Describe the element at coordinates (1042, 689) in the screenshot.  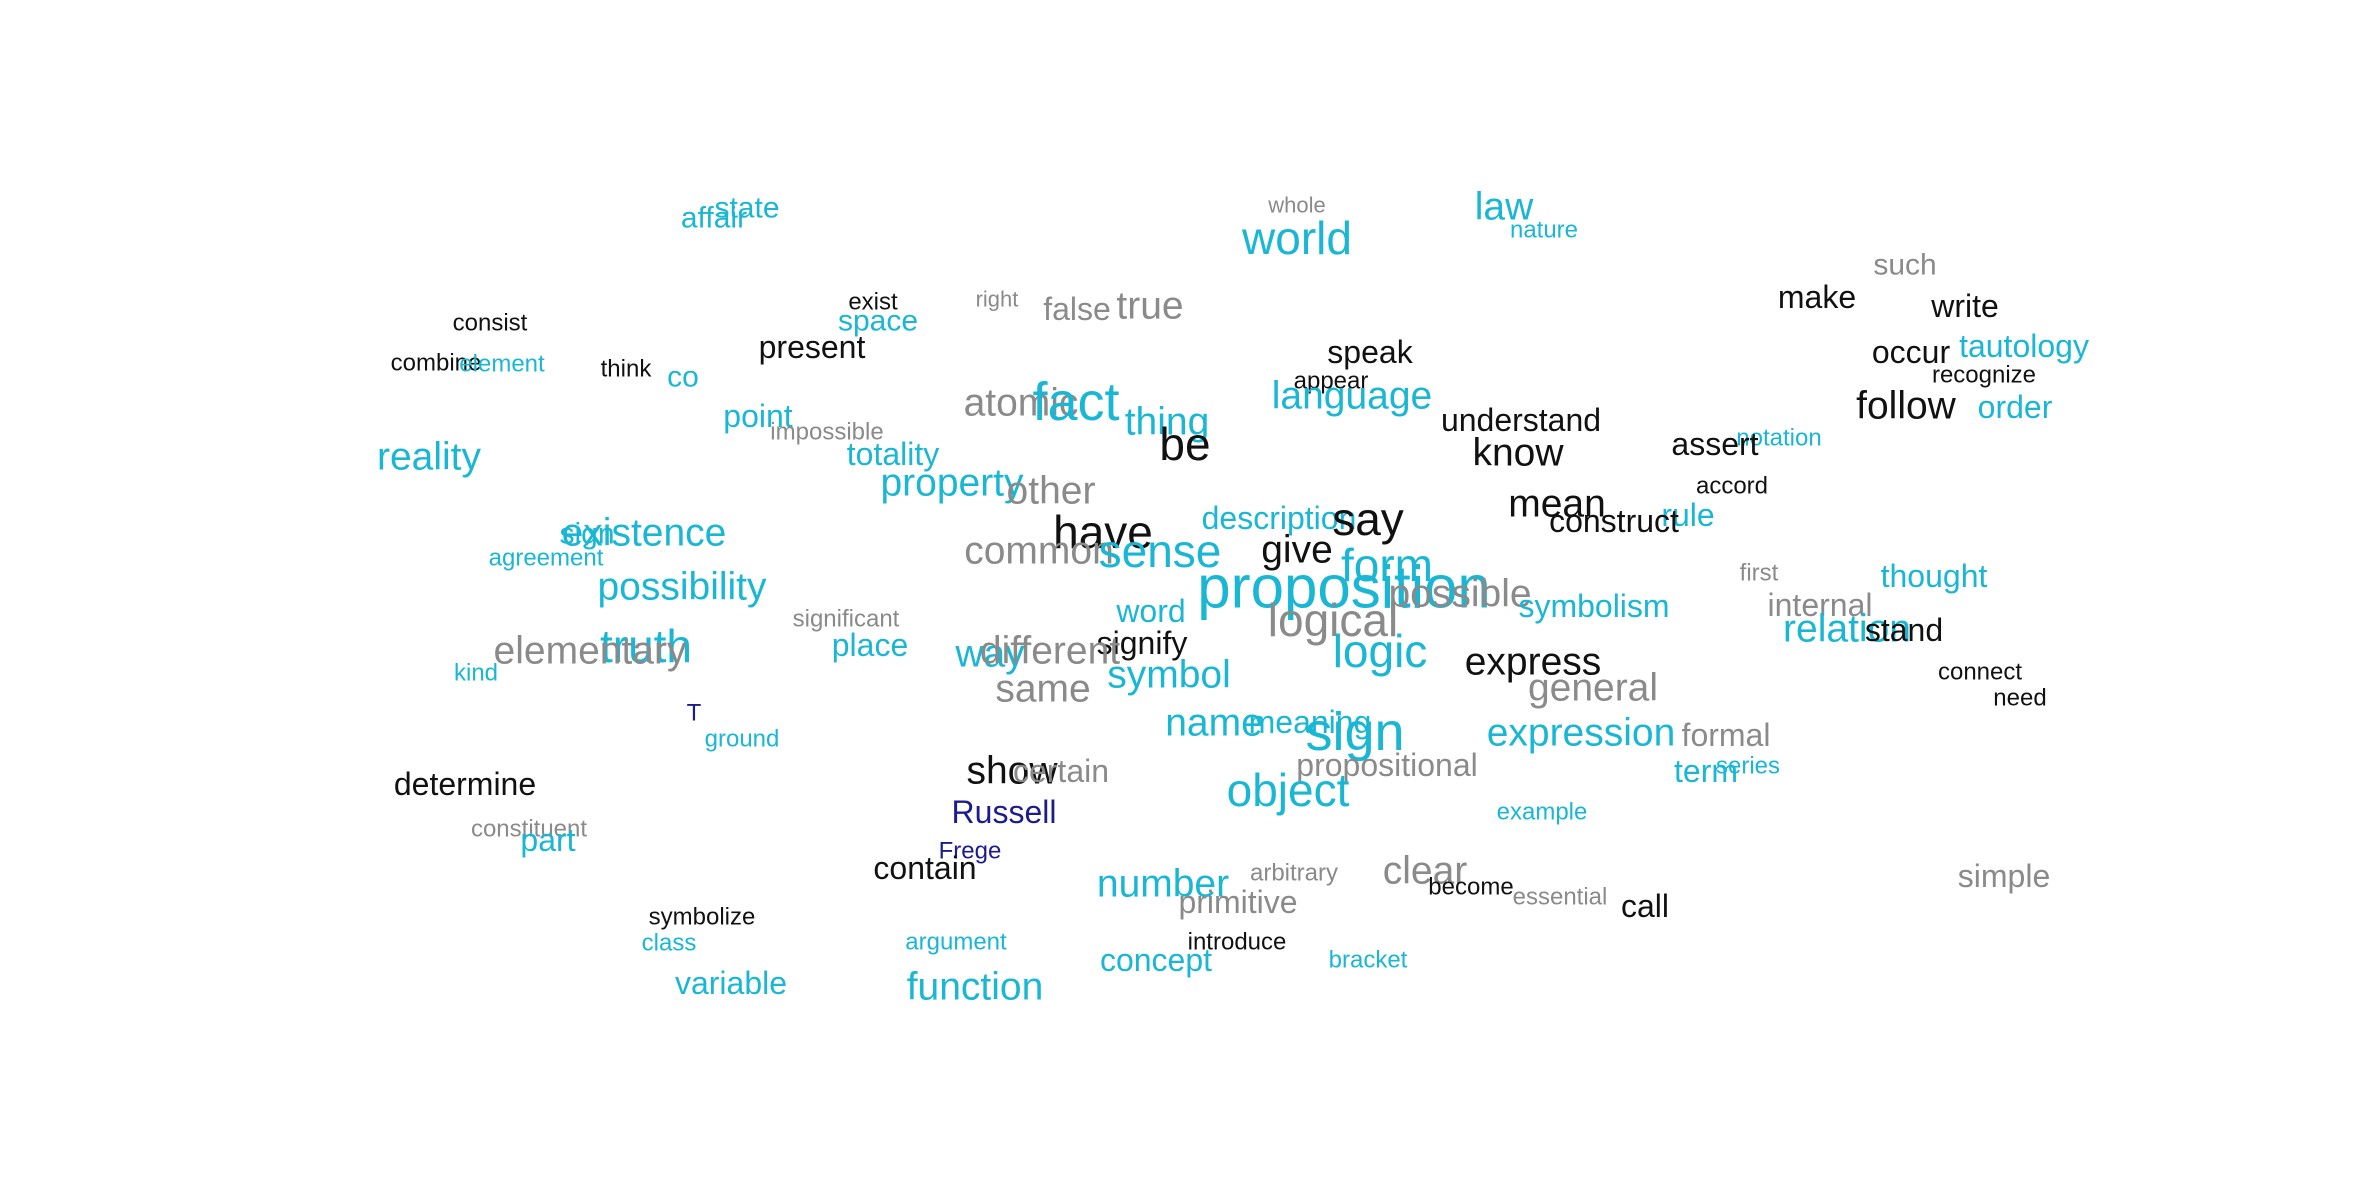
I see `word-same: same` at that location.